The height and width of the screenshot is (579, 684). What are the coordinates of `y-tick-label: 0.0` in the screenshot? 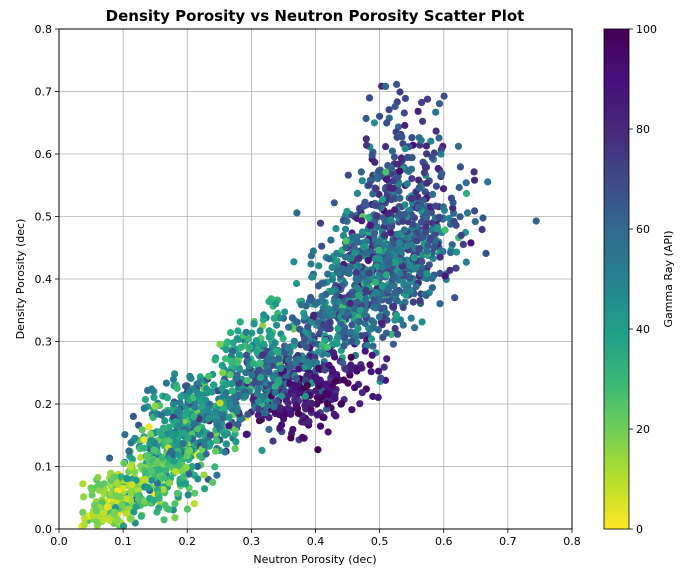 It's located at (44, 529).